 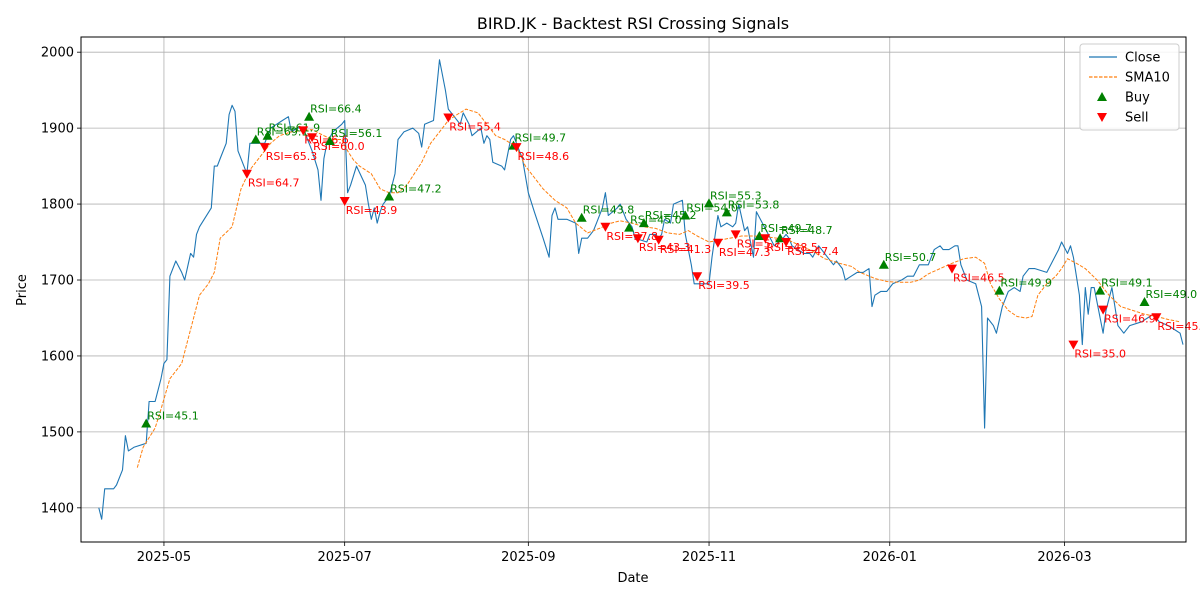 What do you see at coordinates (57, 281) in the screenshot?
I see `y-tick-label: 1700` at bounding box center [57, 281].